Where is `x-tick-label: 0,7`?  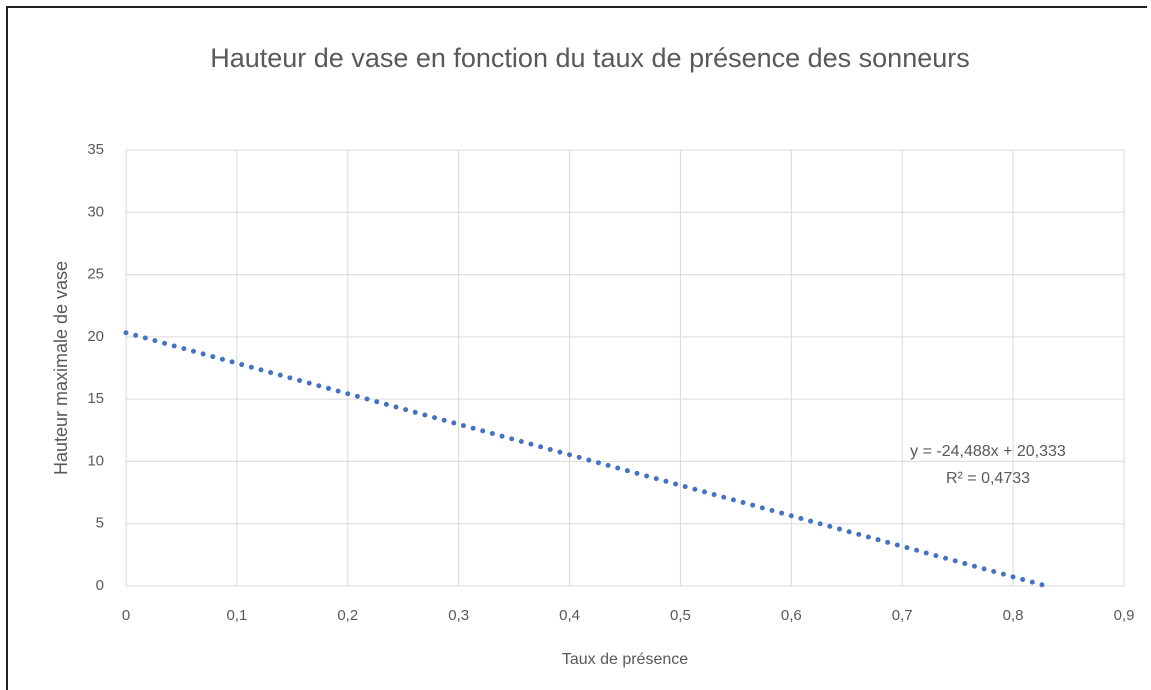
x-tick-label: 0,7 is located at coordinates (902, 615).